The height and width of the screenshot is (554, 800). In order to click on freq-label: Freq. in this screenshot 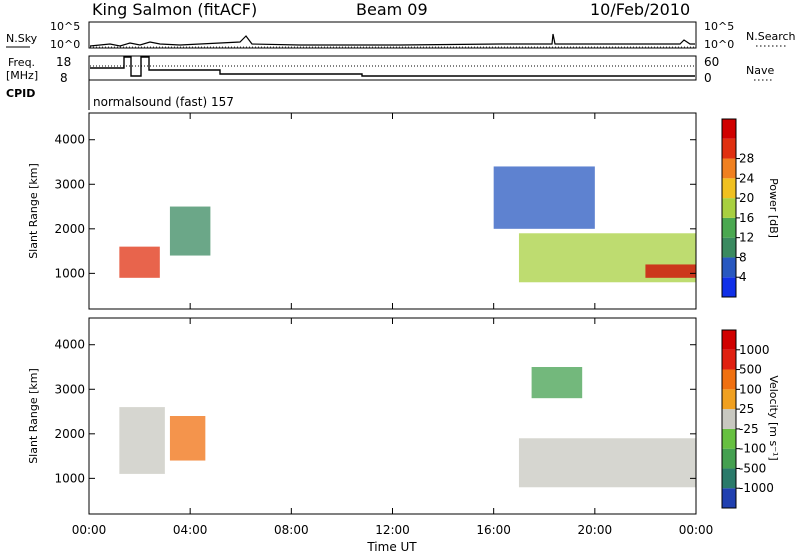, I will do `click(21, 62)`.